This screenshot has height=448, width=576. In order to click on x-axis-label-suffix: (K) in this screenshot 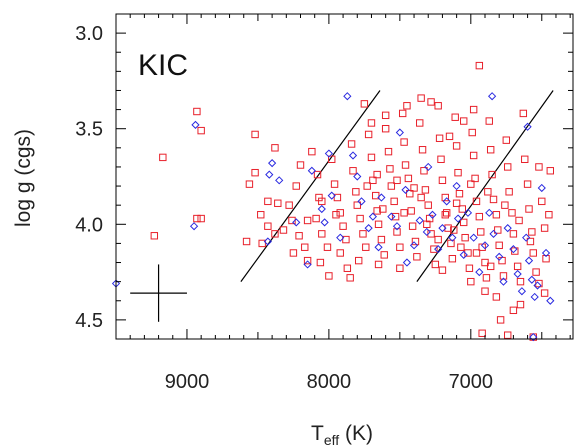, I will do `click(356, 433)`.